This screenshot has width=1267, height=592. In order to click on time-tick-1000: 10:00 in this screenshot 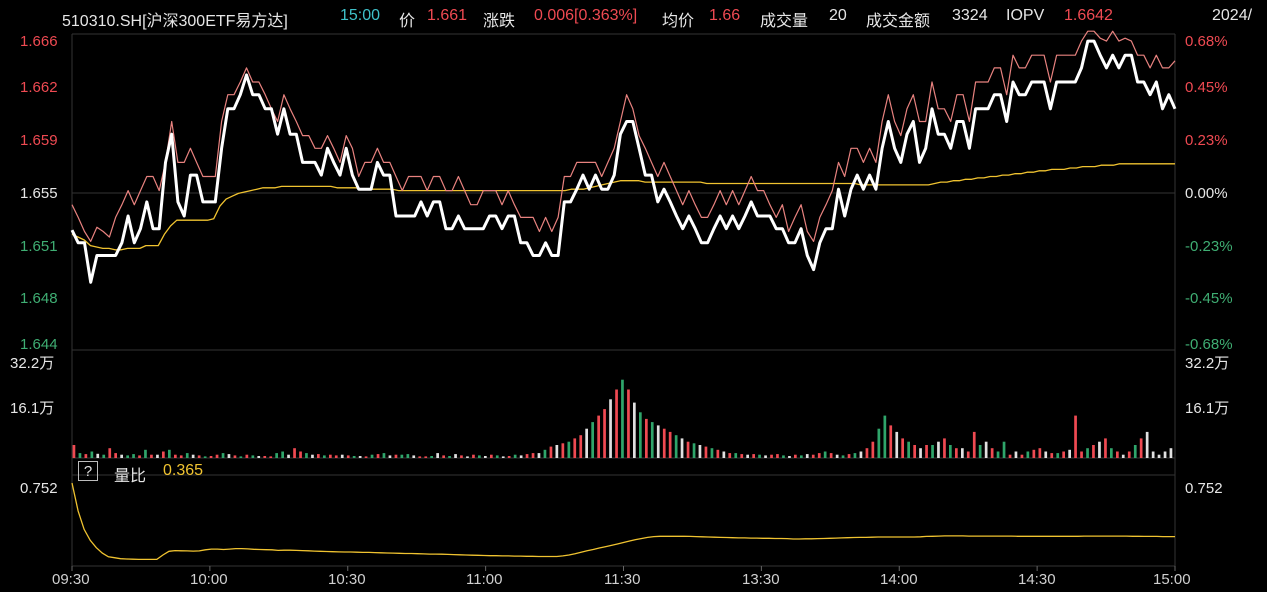, I will do `click(209, 579)`.